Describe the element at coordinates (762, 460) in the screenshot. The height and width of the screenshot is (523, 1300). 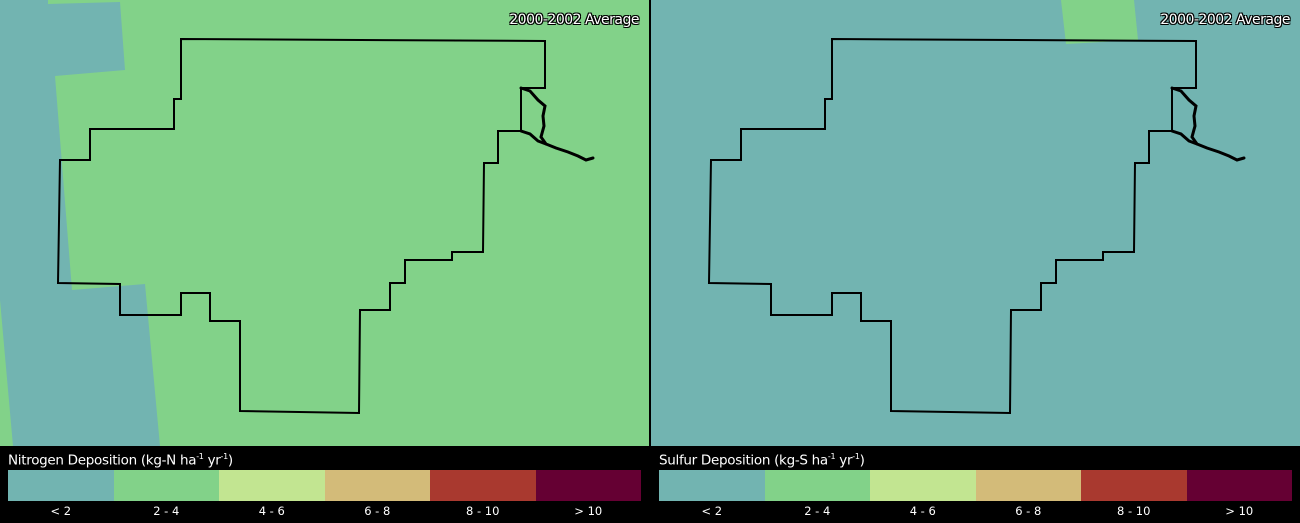
I see `legend-title: Sulfur Deposition (kg-S ha-1 yr-1)` at that location.